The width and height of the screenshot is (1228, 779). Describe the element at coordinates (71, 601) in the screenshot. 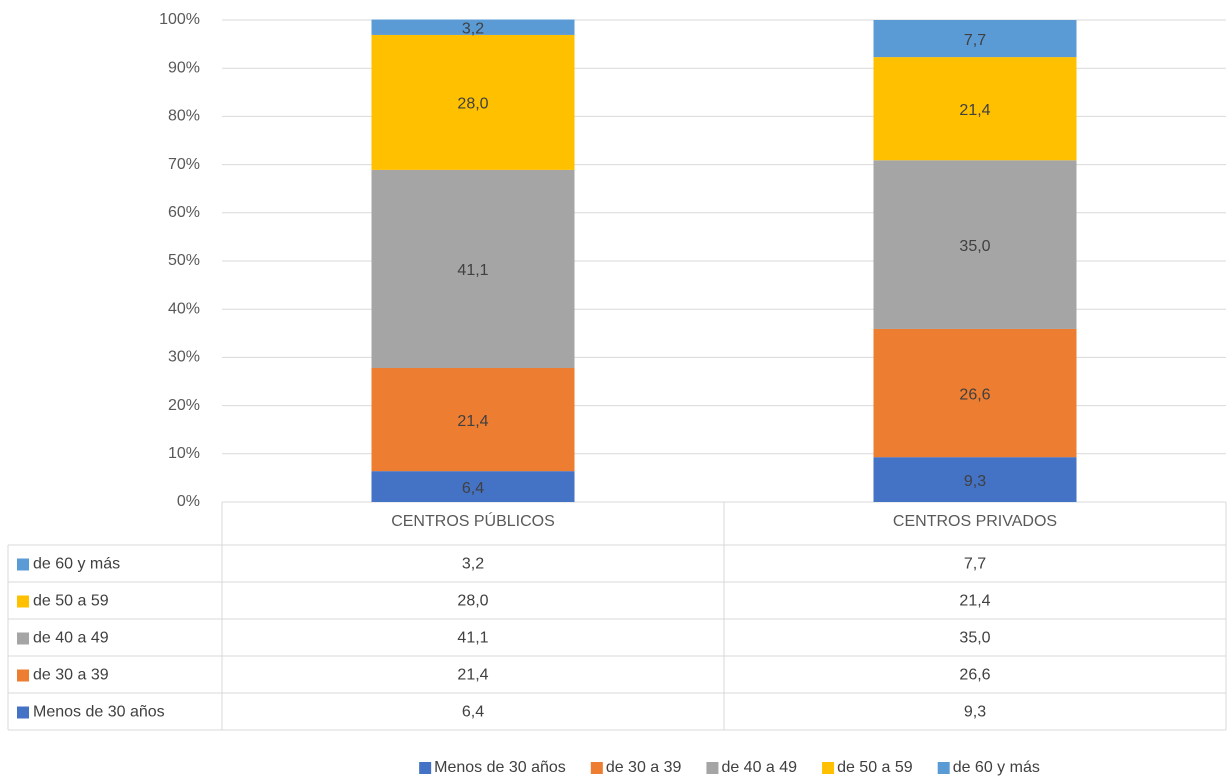

I see `table-row-label: de 50 a 59` at that location.